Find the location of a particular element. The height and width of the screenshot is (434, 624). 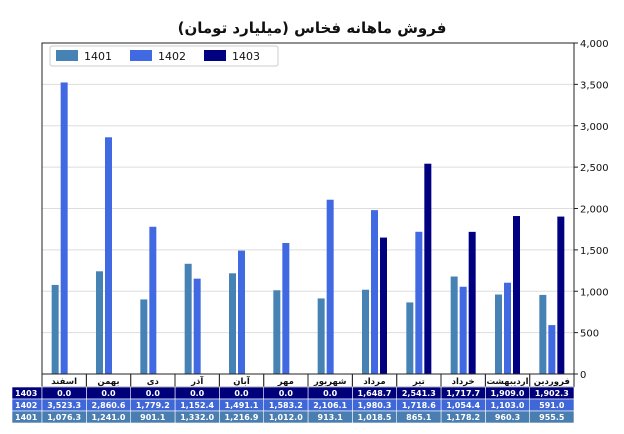

data-label: 1,178.2 is located at coordinates (463, 417).